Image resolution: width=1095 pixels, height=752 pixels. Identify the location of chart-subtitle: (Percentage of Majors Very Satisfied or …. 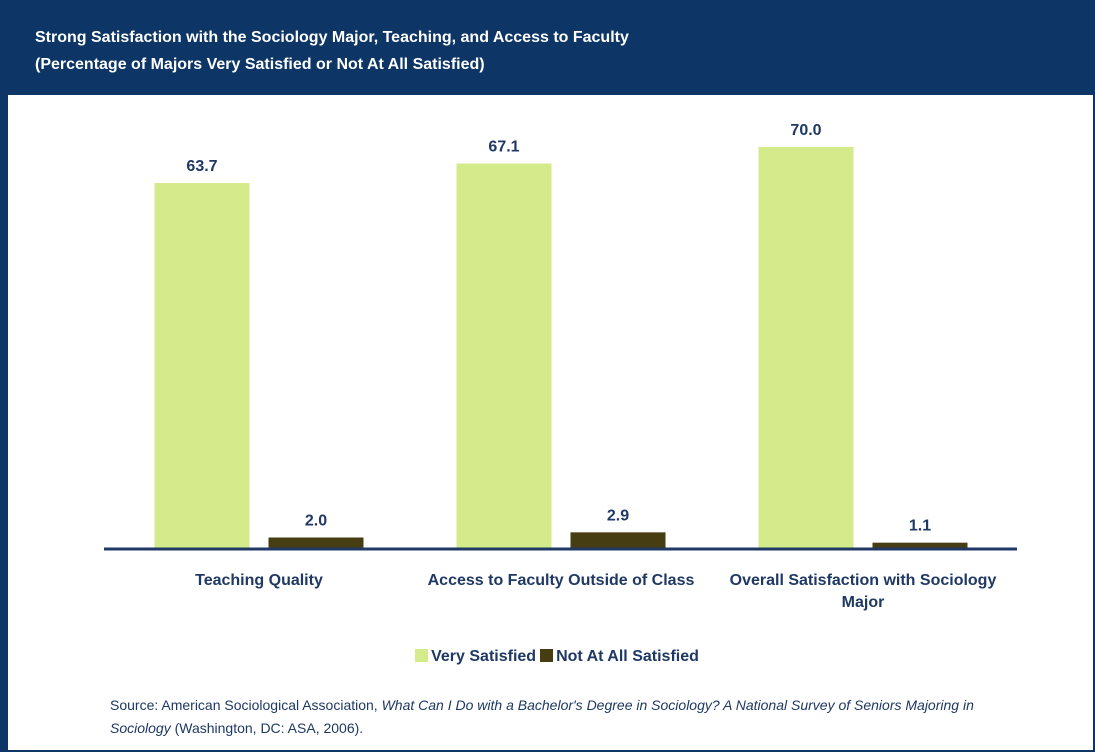
(260, 64).